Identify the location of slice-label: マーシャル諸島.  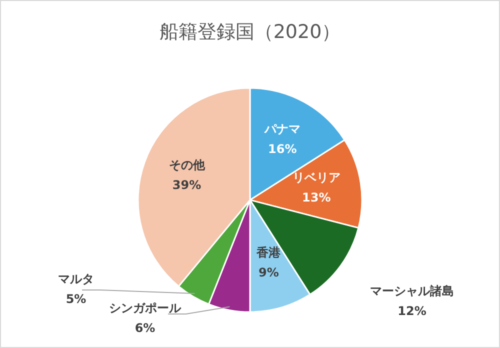
(412, 291).